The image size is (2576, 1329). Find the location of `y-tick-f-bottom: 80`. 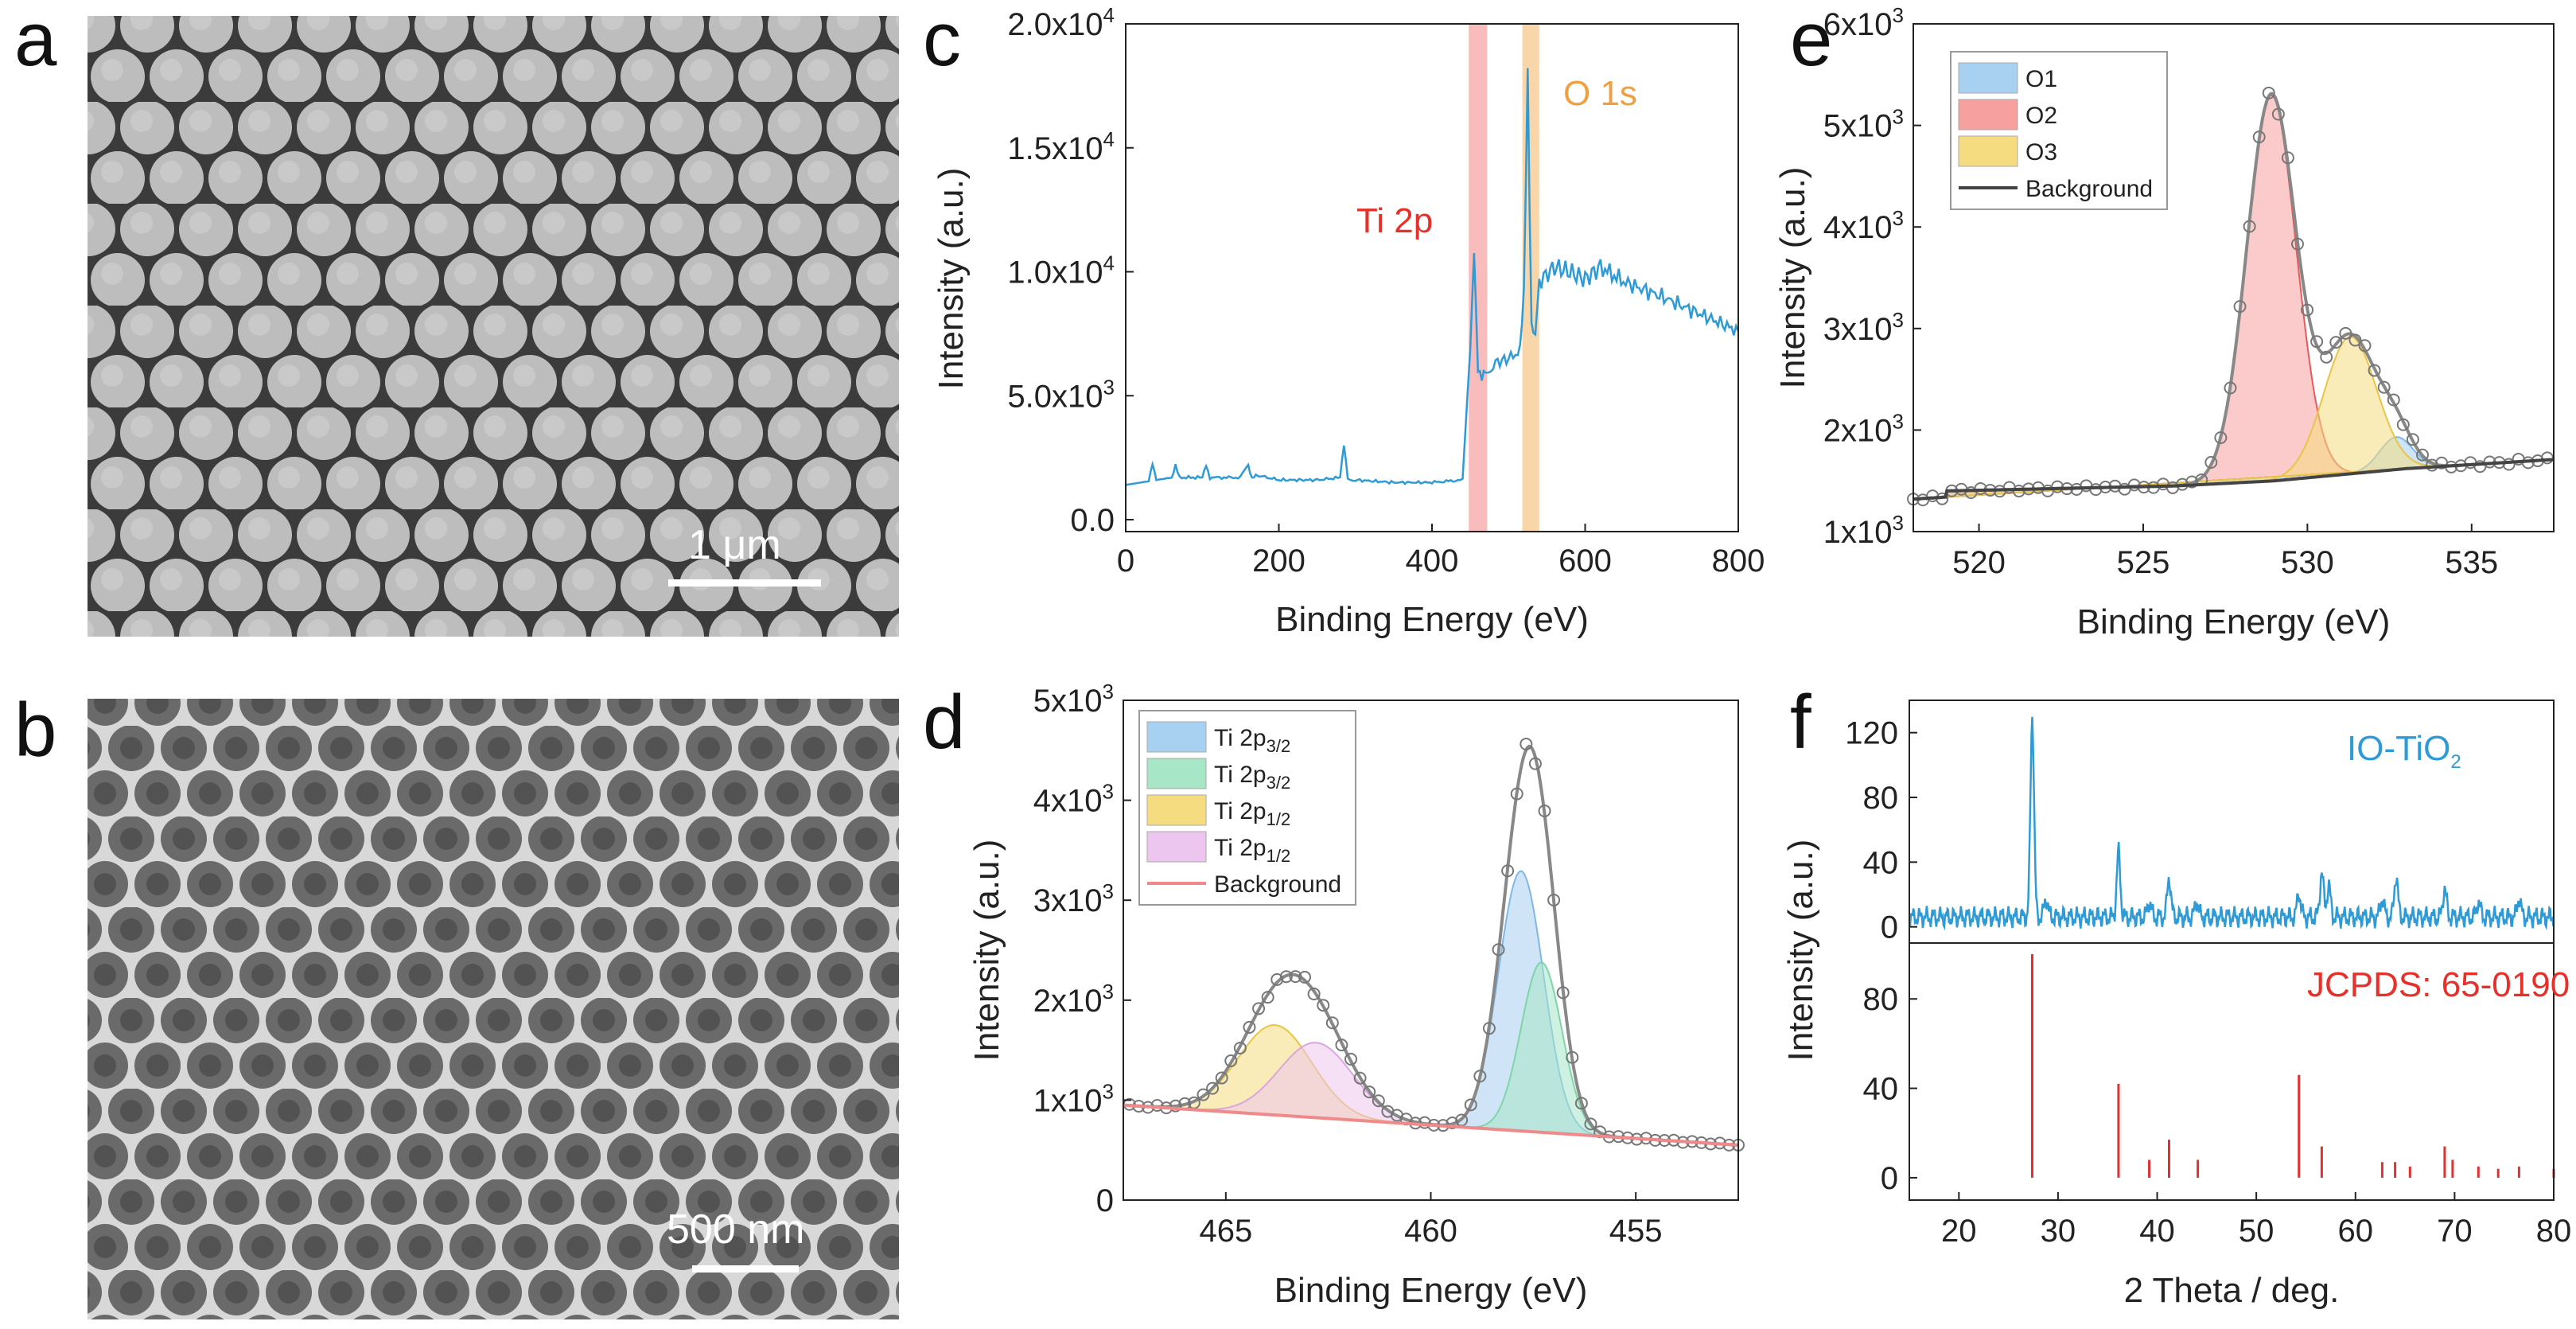

y-tick-f-bottom: 80 is located at coordinates (1881, 999).